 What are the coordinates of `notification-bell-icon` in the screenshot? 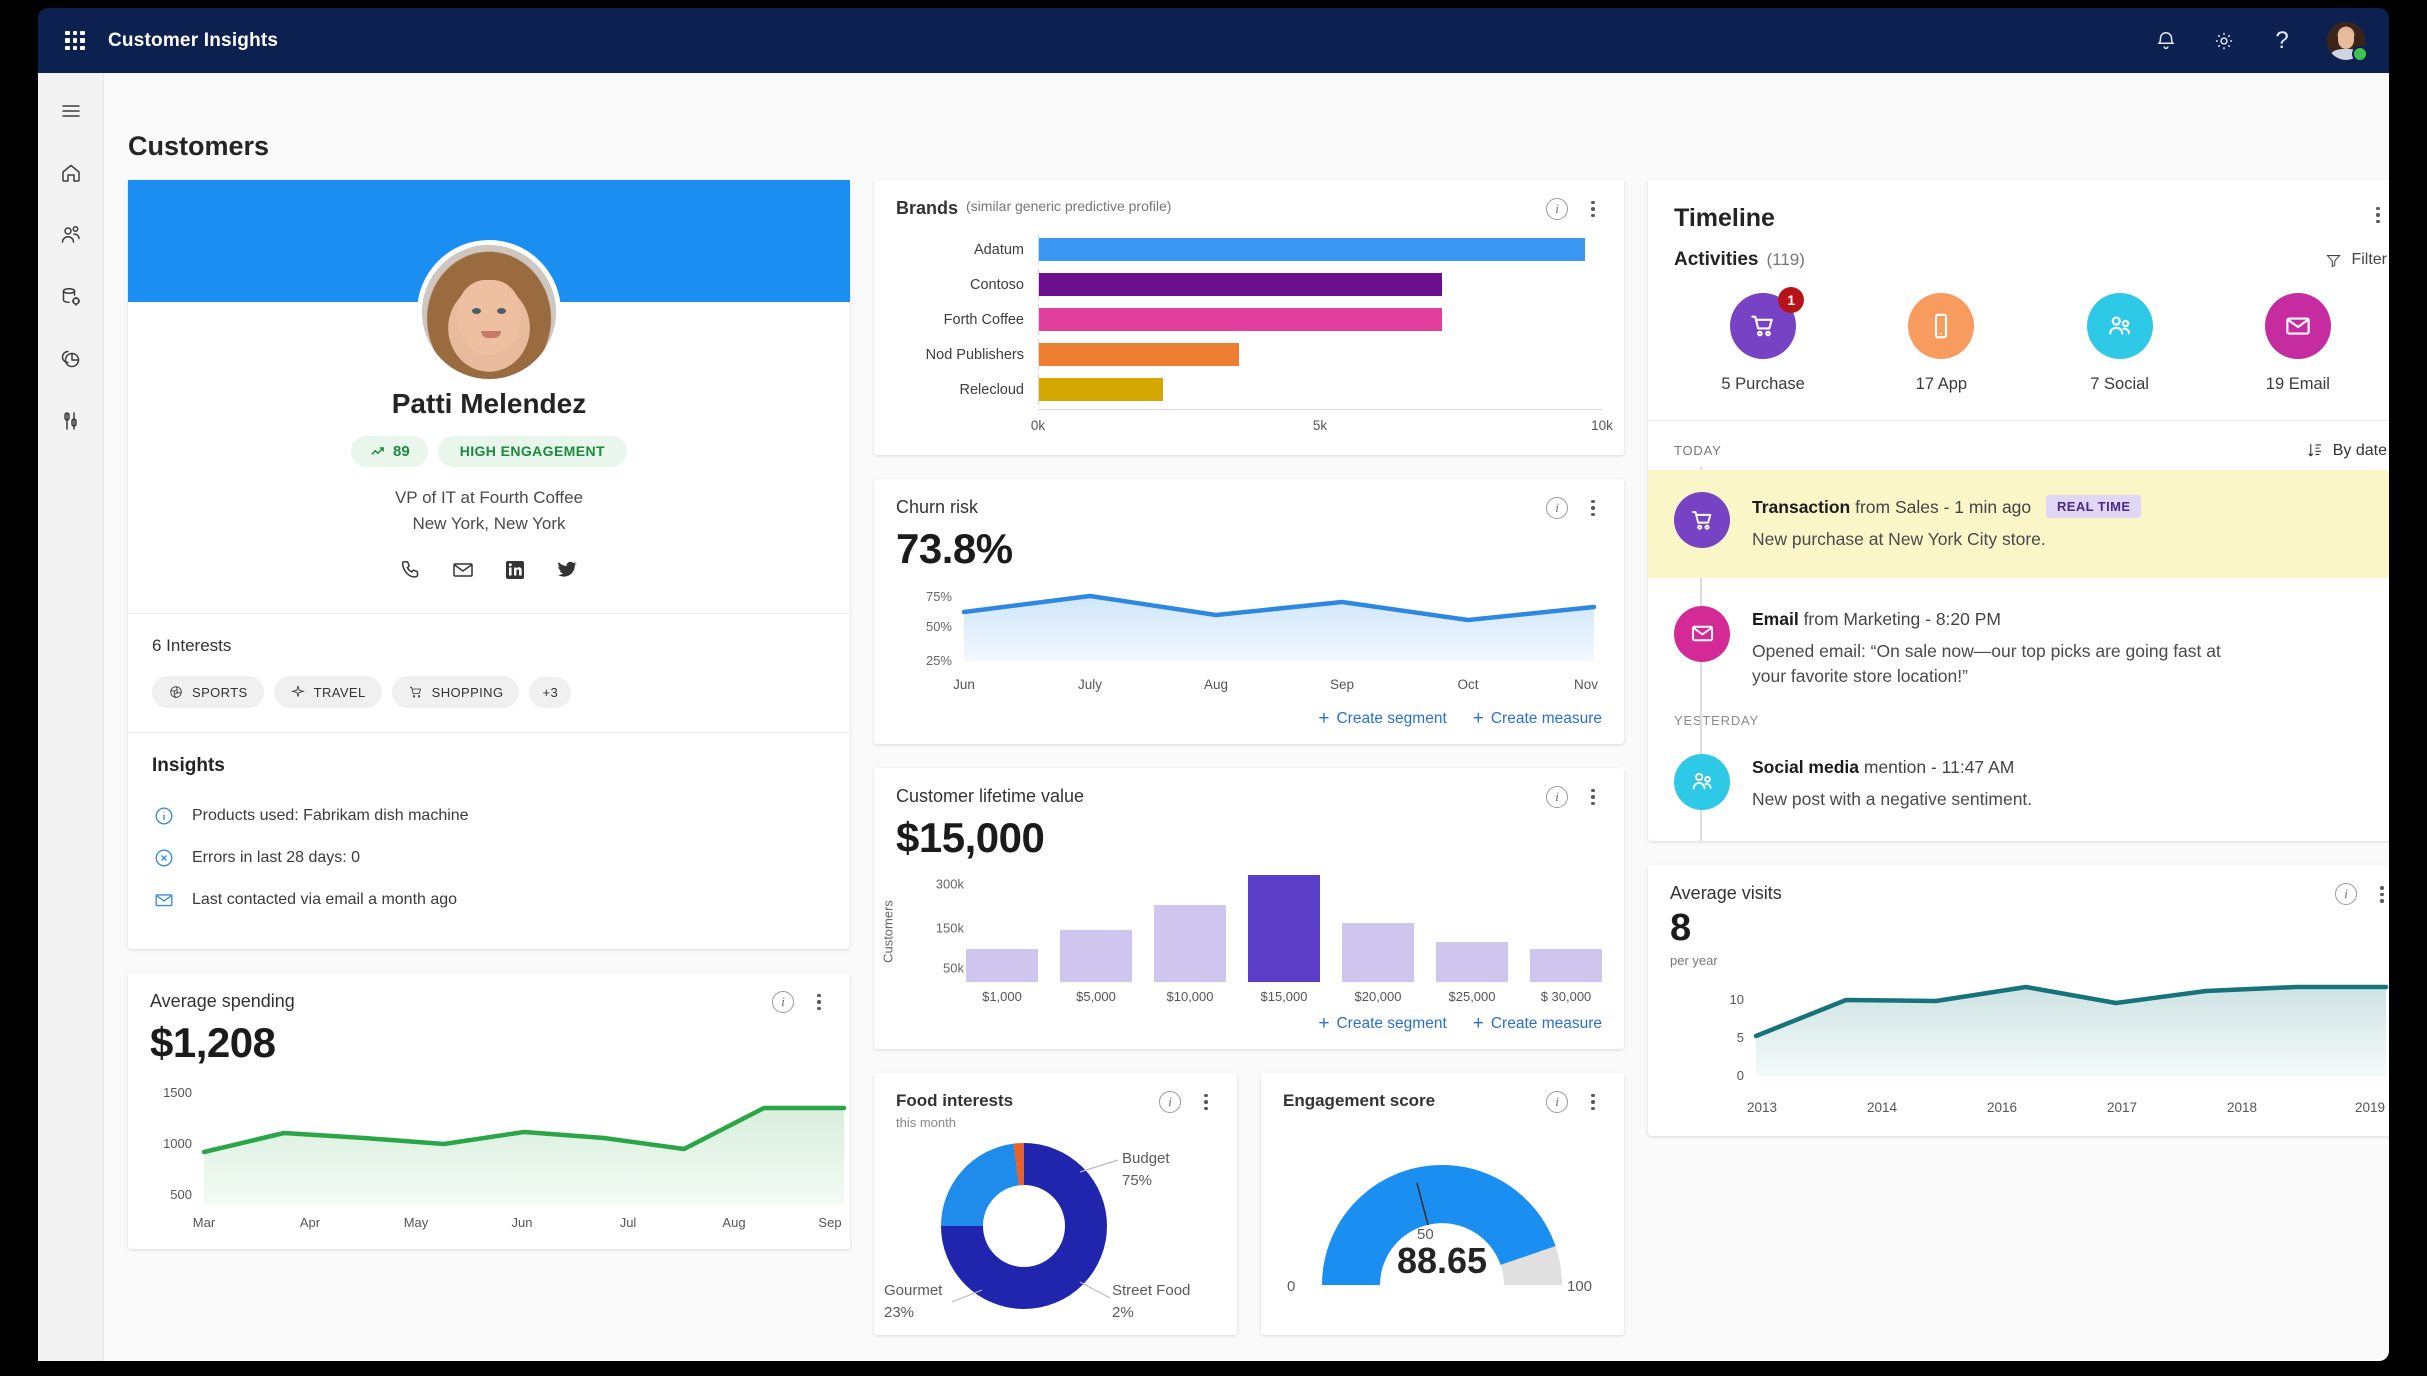 It's located at (2166, 41).